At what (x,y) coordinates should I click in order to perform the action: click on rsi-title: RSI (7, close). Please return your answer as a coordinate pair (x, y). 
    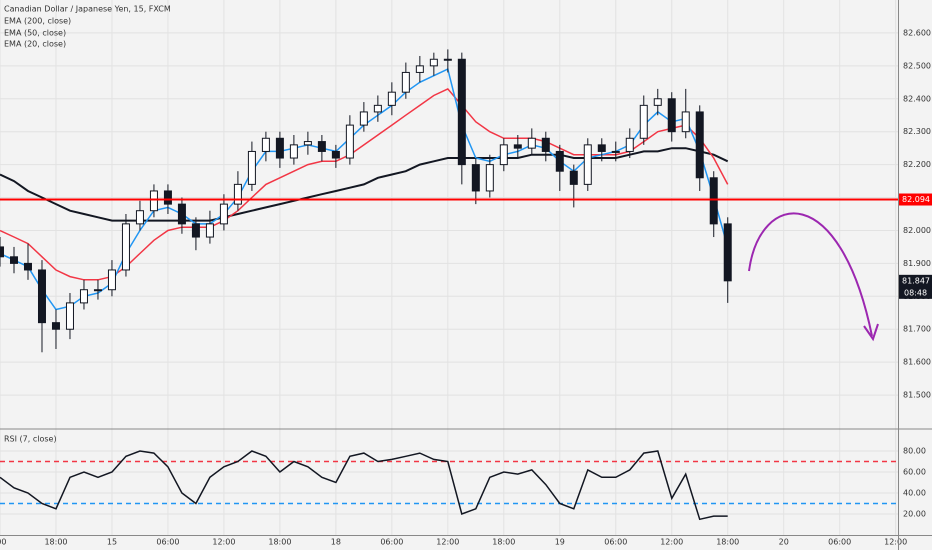
    Looking at the image, I should click on (30, 439).